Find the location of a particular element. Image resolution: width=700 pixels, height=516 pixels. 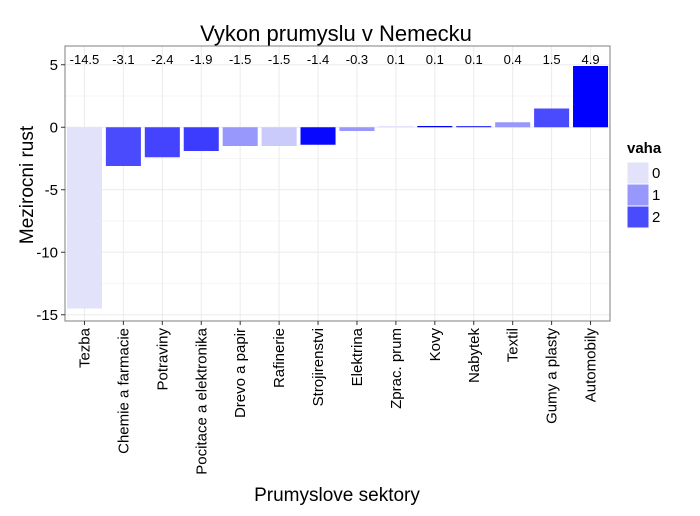

data-label: -0.3 is located at coordinates (357, 59).